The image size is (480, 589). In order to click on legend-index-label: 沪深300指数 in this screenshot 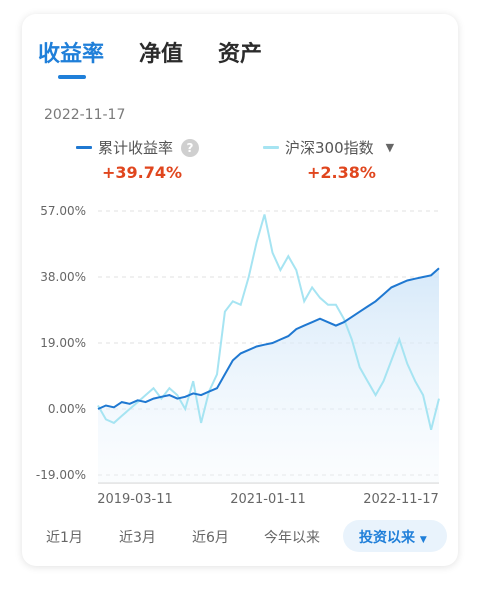, I will do `click(329, 148)`.